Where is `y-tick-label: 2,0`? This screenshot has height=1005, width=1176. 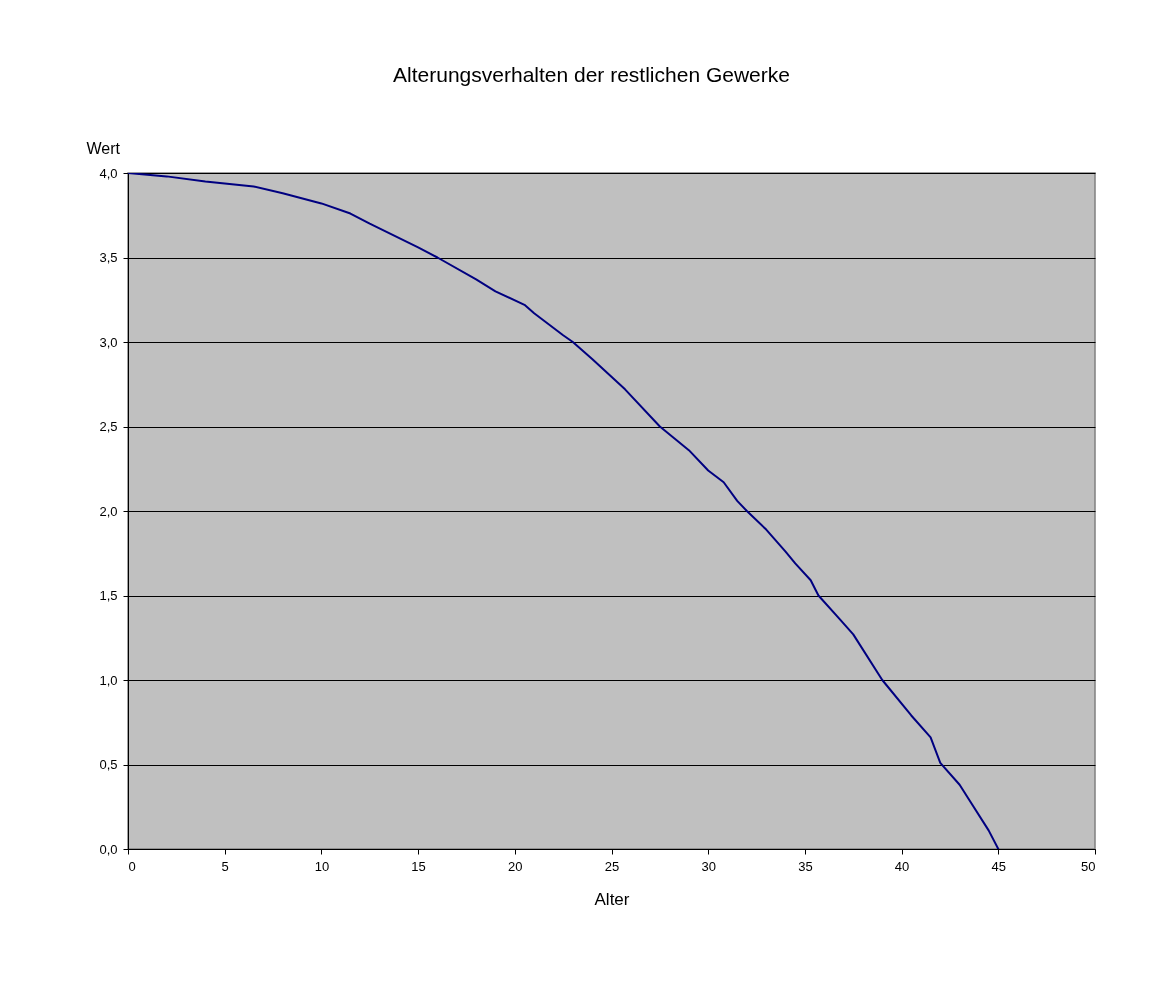 y-tick-label: 2,0 is located at coordinates (108, 511).